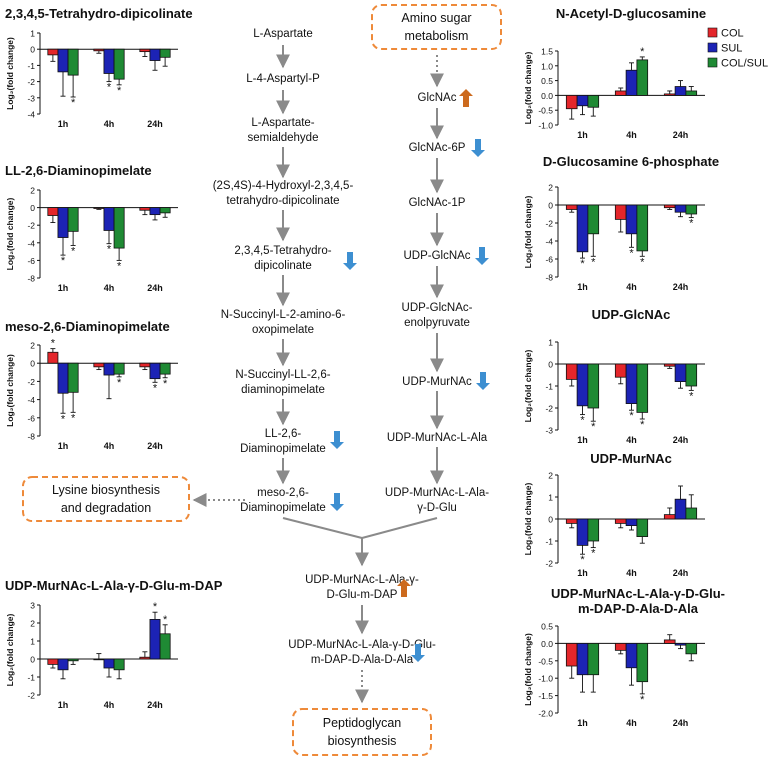 The image size is (772, 760). I want to click on chart-title: UDP-MurNAc-L-Ala-γ-D-Glu-, so click(638, 593).